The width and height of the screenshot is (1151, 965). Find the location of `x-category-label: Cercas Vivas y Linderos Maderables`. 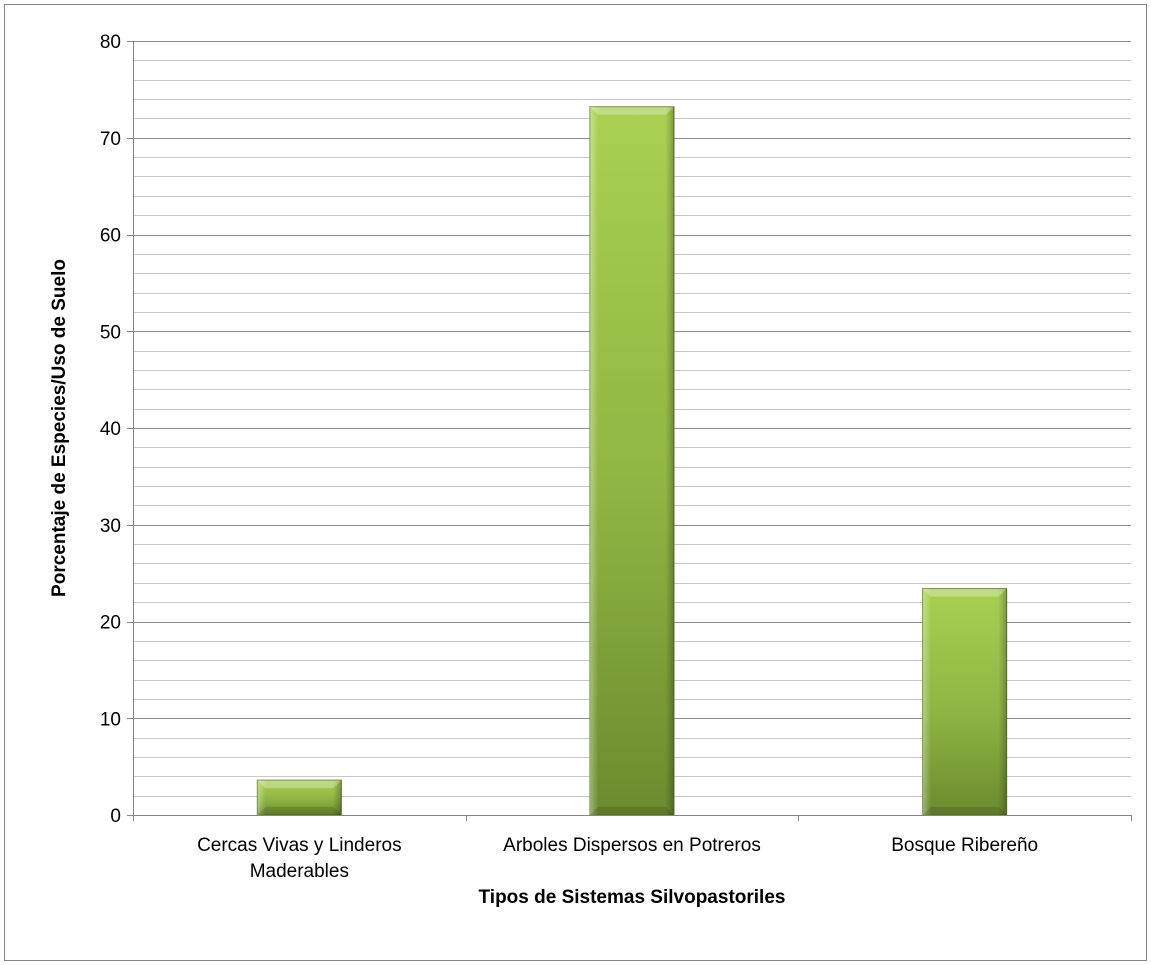

x-category-label: Cercas Vivas y Linderos Maderables is located at coordinates (299, 858).